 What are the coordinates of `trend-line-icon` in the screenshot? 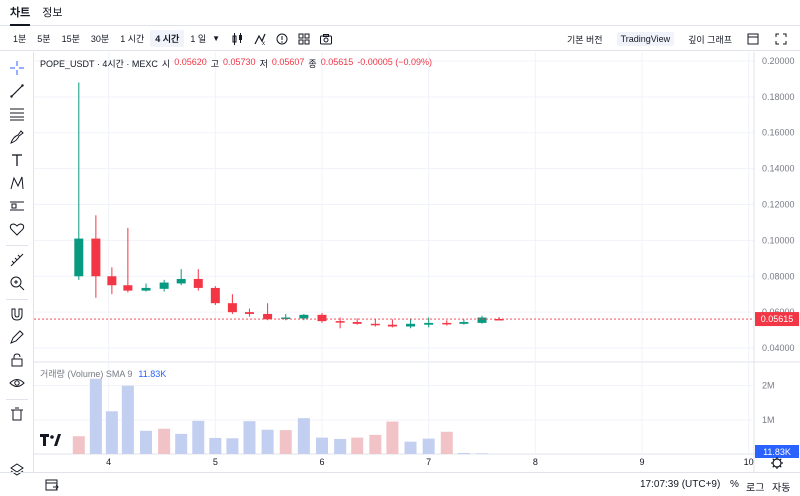 It's located at (17, 91).